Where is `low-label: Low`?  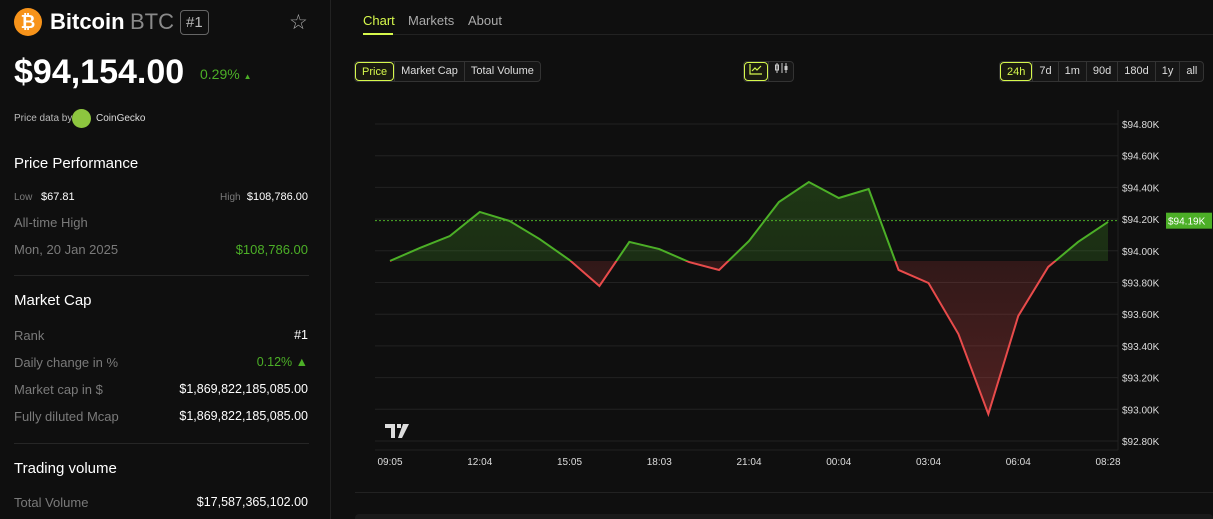
low-label: Low is located at coordinates (23, 197).